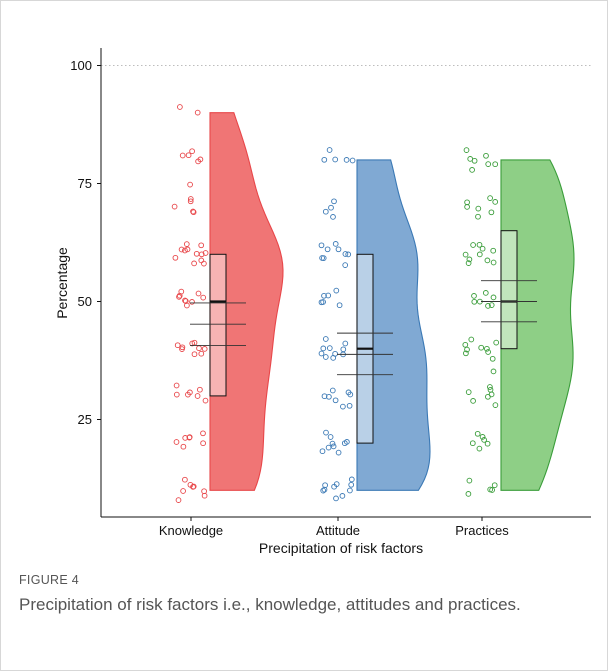  What do you see at coordinates (85, 183) in the screenshot?
I see `y-tick-label: 75` at bounding box center [85, 183].